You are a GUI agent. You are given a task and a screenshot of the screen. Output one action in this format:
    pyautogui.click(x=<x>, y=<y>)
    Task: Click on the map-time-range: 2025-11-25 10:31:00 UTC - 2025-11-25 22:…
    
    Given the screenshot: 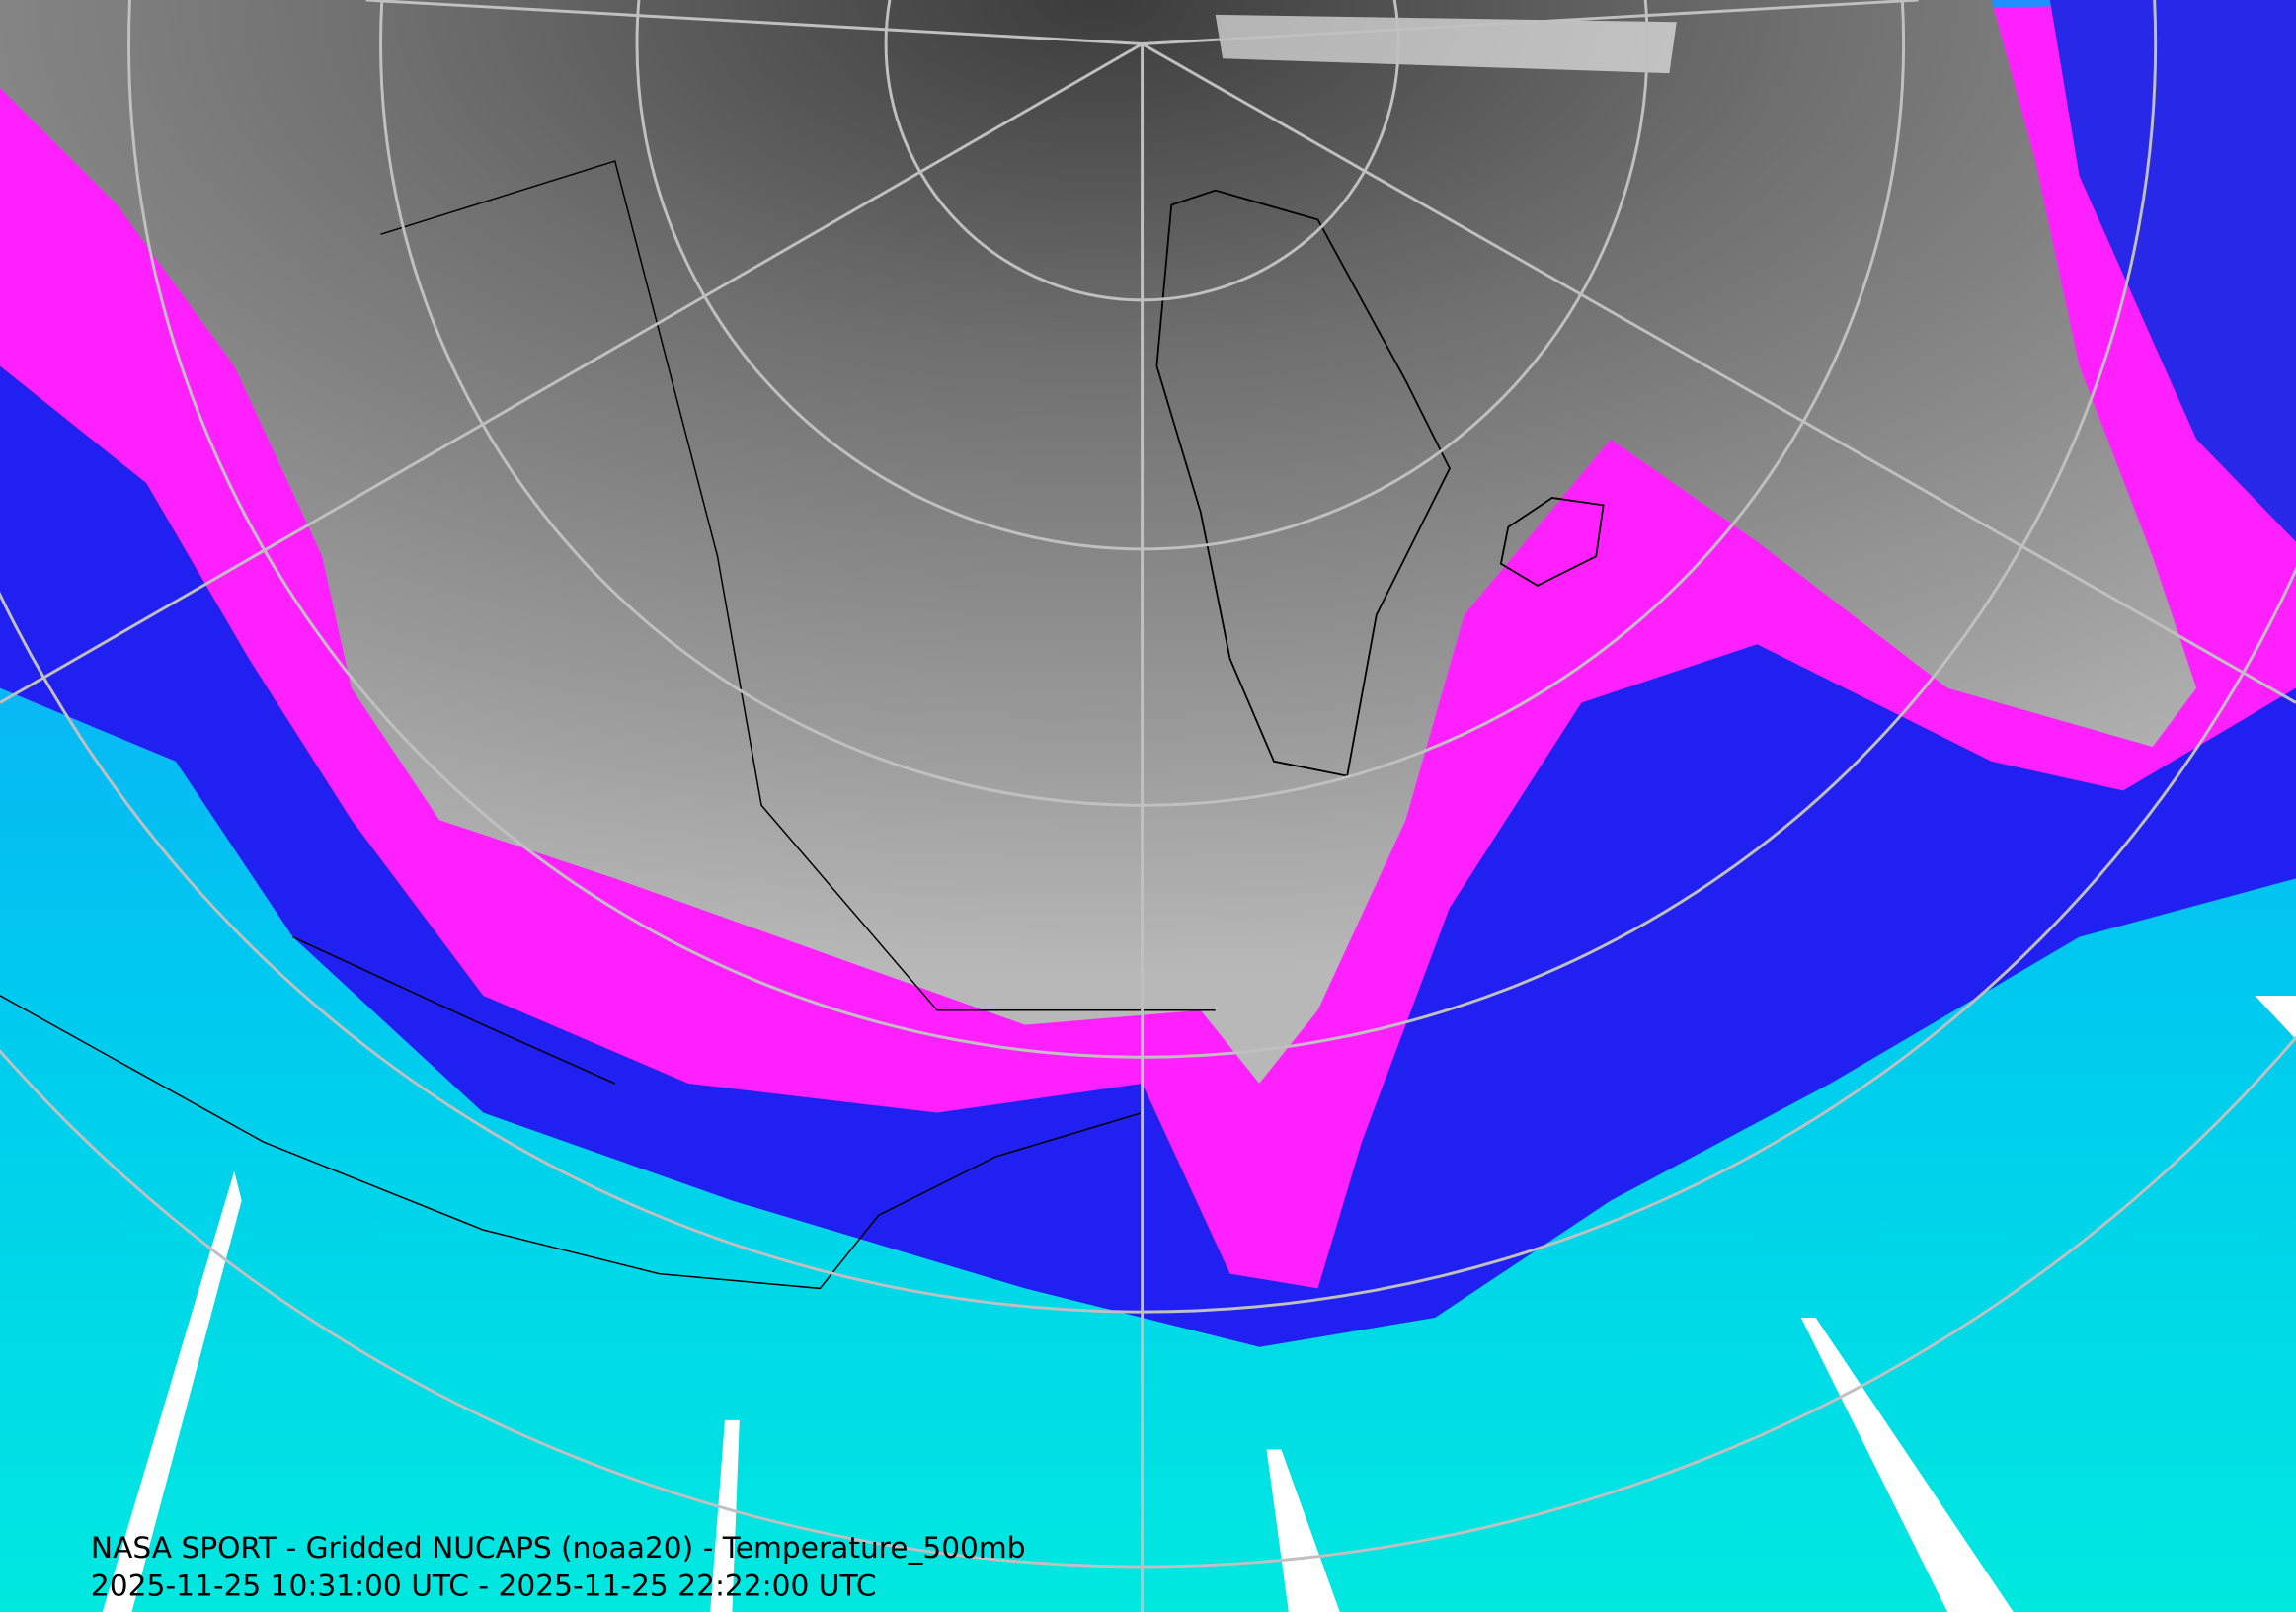 What is the action you would take?
    pyautogui.click(x=484, y=1586)
    